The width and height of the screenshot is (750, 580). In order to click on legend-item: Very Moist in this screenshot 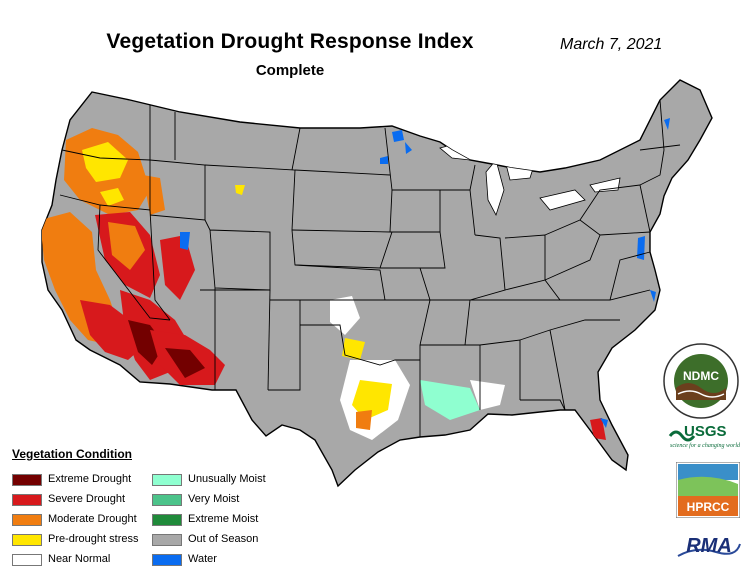, I will do `click(222, 500)`.